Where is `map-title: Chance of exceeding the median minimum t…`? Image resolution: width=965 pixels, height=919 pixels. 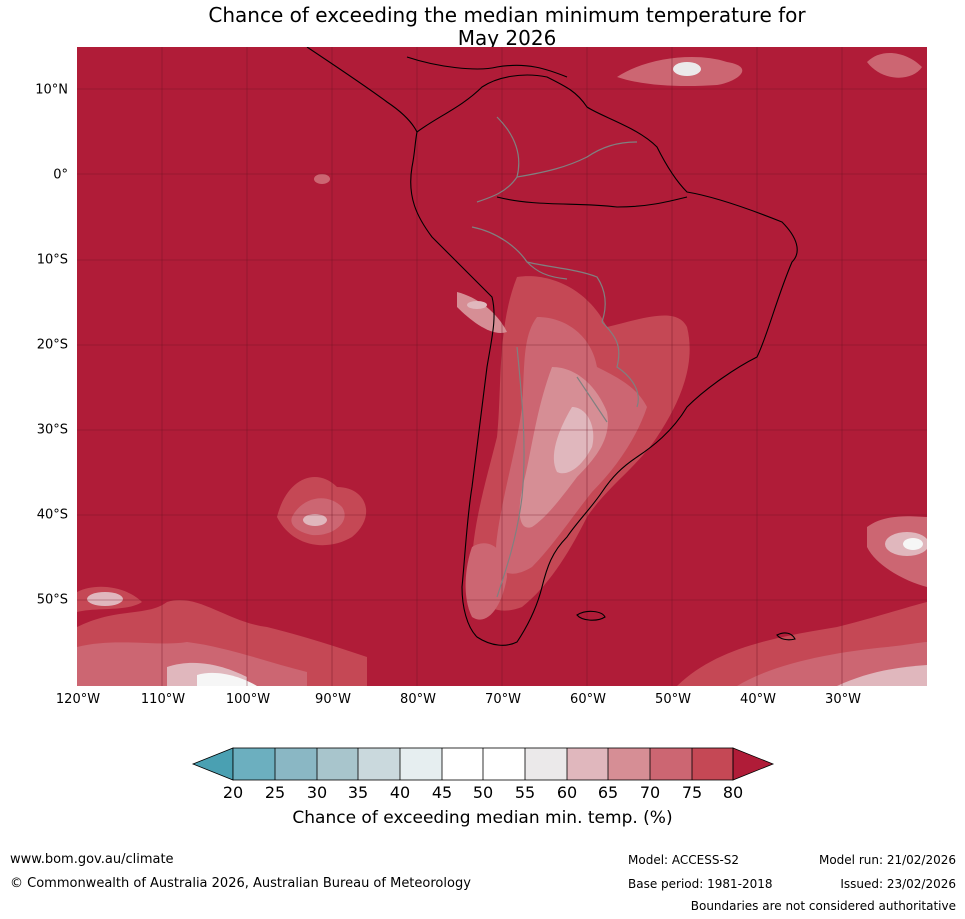 map-title: Chance of exceeding the median minimum t… is located at coordinates (507, 27).